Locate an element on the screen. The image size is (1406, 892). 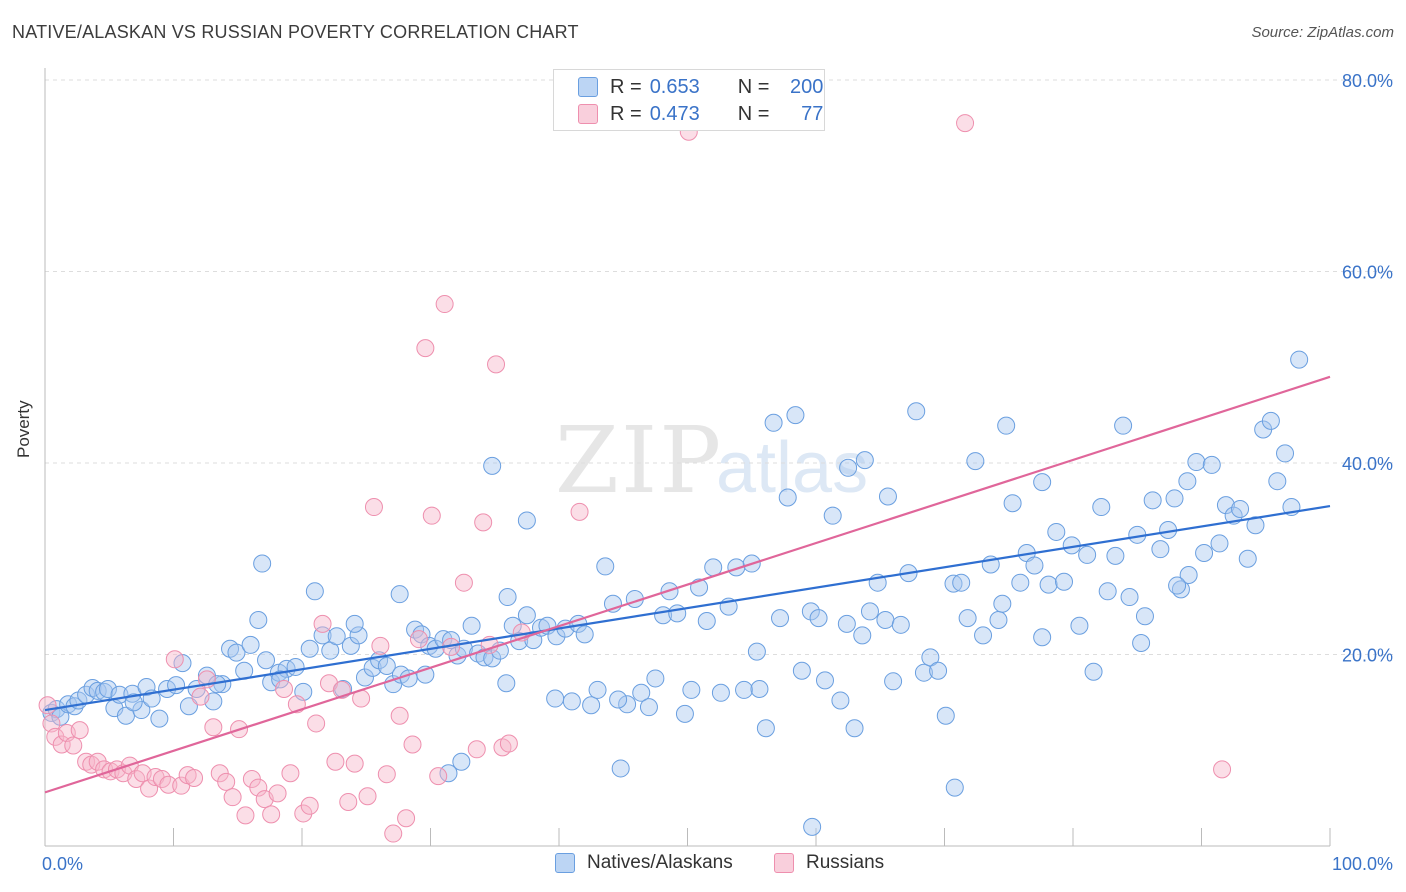
y-tick-label: 80.0% is located at coordinates (1367, 81).